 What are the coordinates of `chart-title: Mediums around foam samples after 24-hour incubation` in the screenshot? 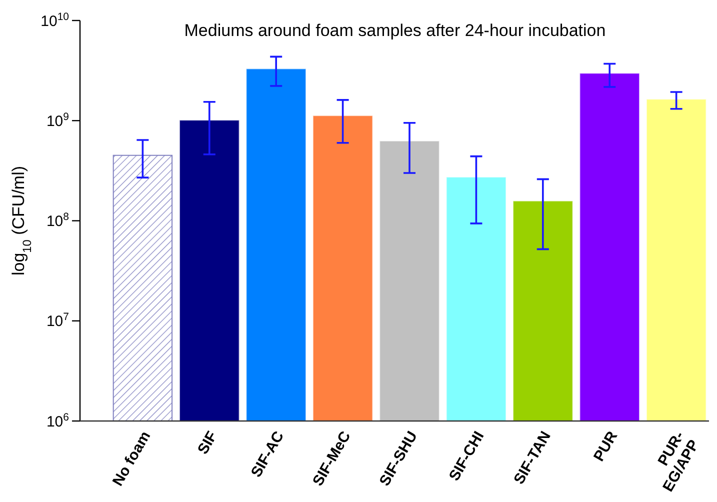 It's located at (395, 30).